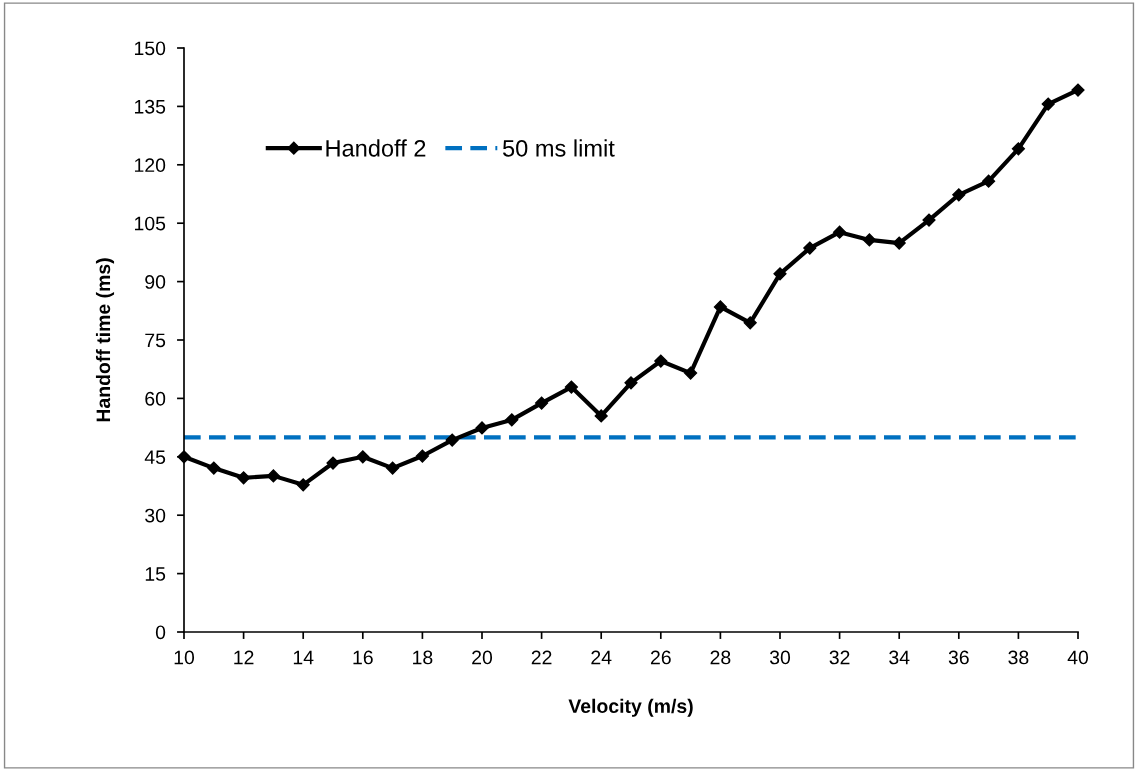 This screenshot has width=1138, height=771. I want to click on x-tick-label: 40, so click(1078, 657).